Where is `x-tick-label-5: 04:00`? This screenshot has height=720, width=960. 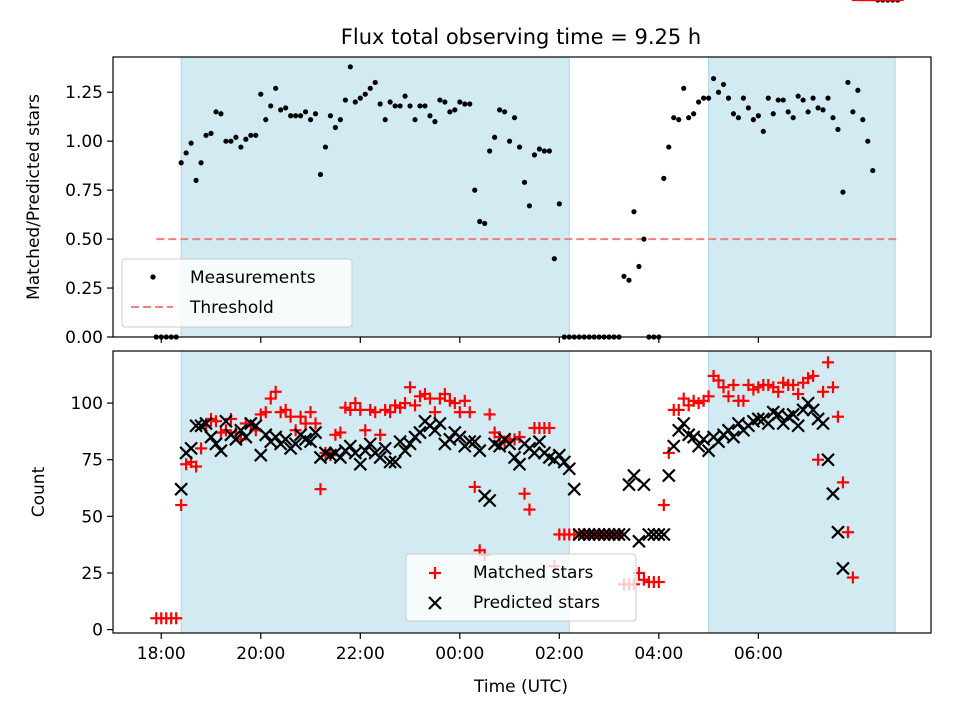
x-tick-label-5: 04:00 is located at coordinates (658, 654).